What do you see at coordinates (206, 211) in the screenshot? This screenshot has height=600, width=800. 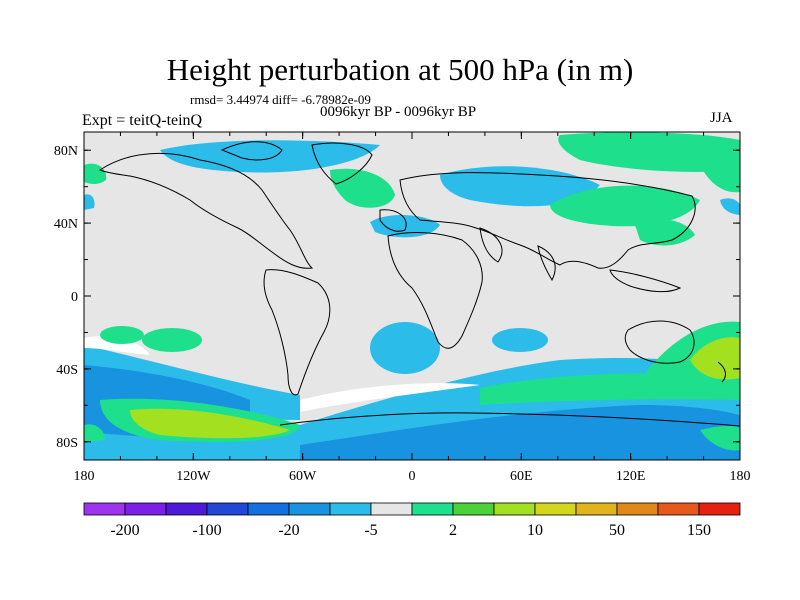 I see `coast-north-america` at bounding box center [206, 211].